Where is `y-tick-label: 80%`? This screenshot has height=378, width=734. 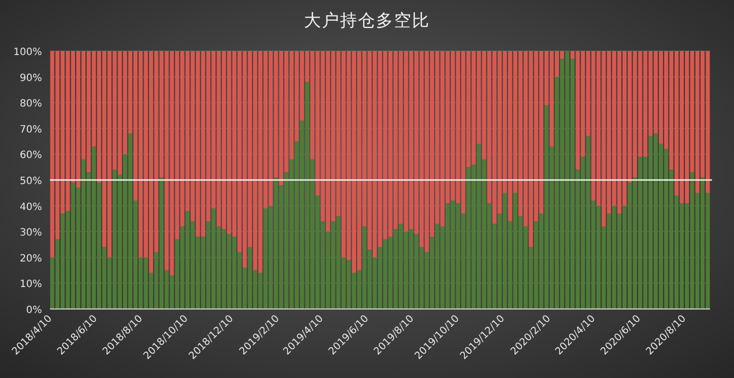
y-tick-label: 80% is located at coordinates (31, 104).